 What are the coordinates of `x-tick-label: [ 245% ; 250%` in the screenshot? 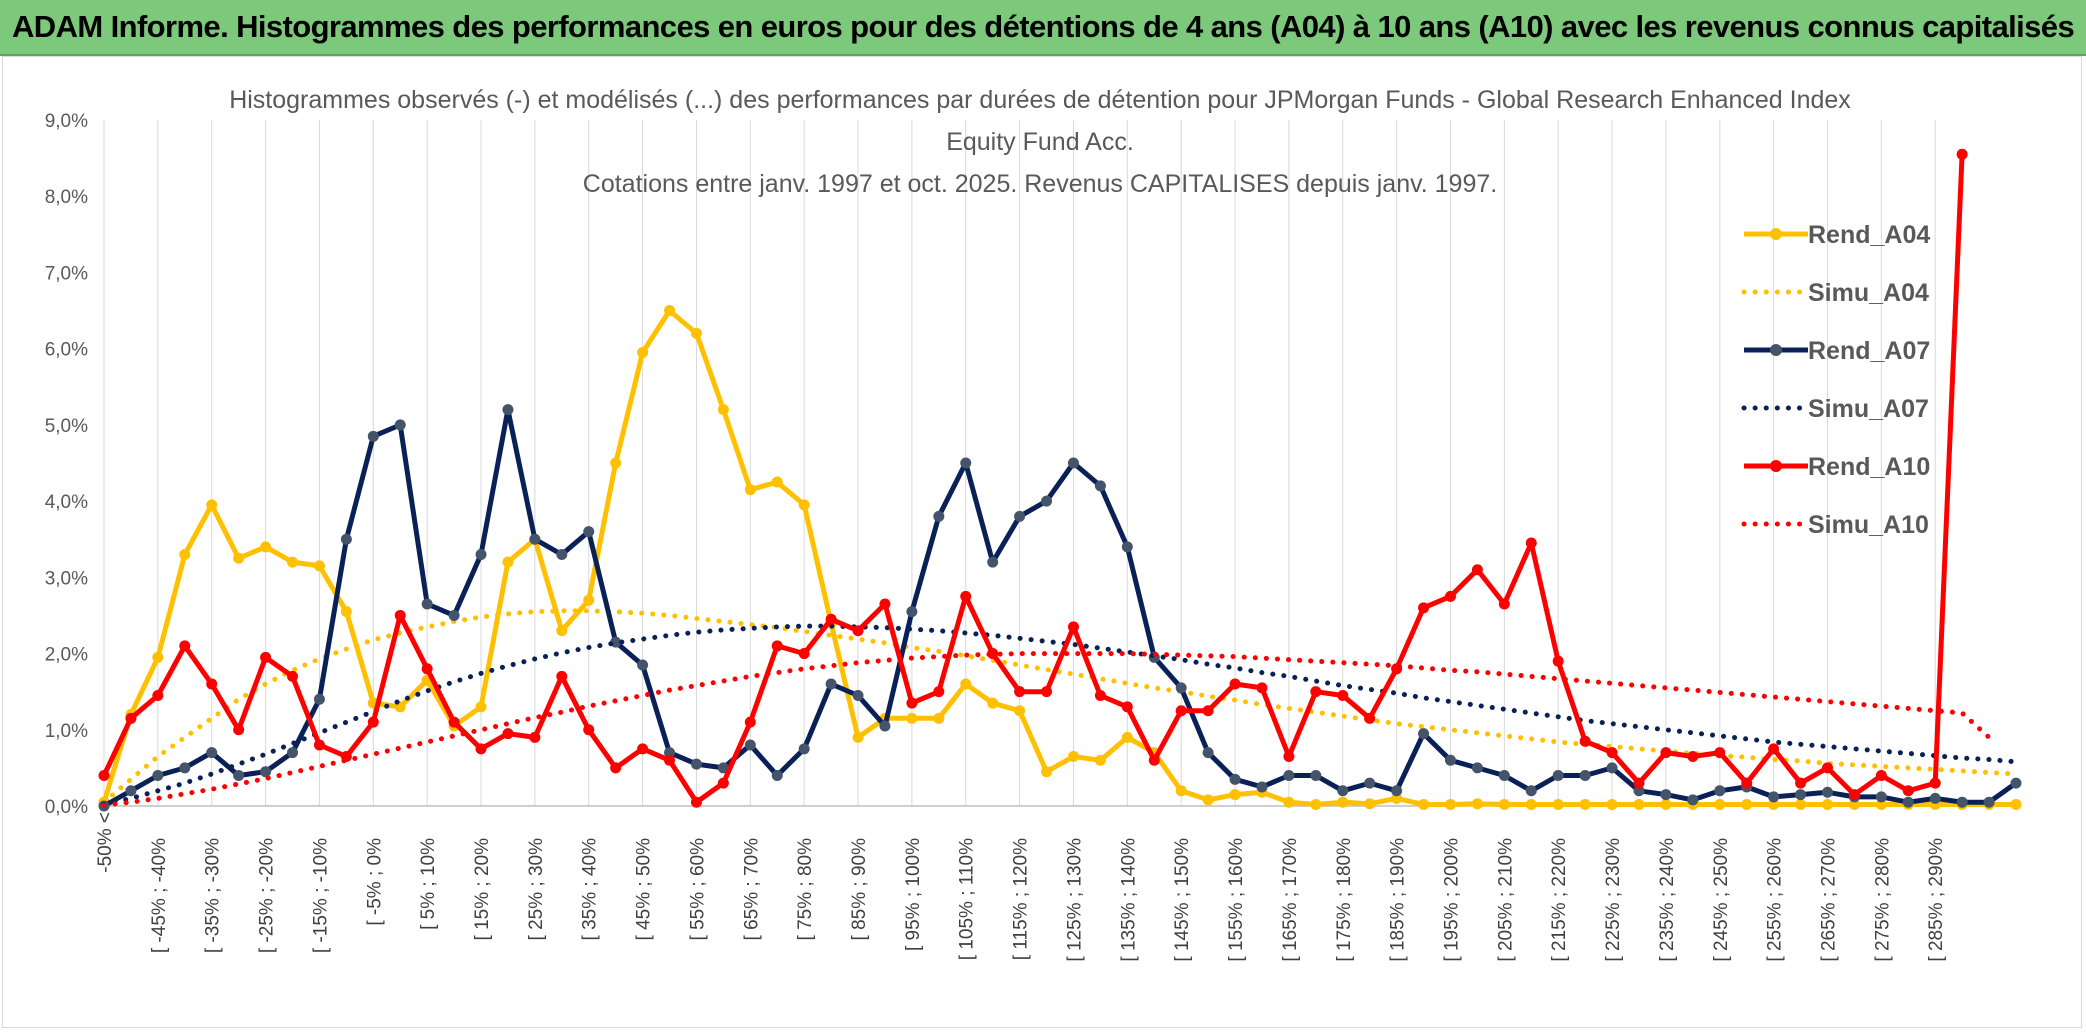 It's located at (1721, 900).